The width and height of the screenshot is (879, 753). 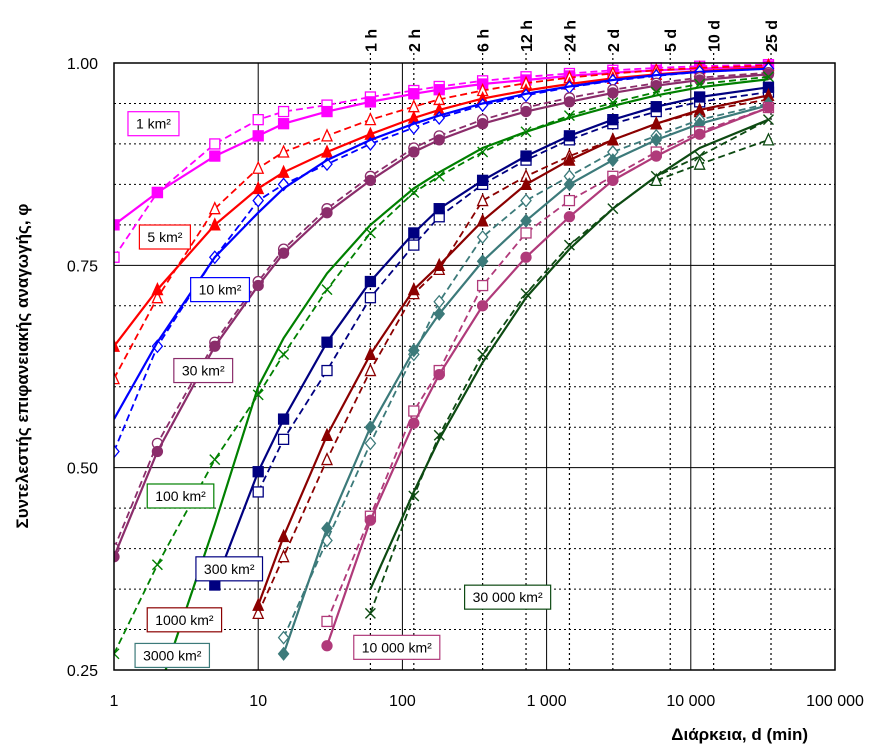 I want to click on series-label-text: 10 000 km², so click(x=397, y=647).